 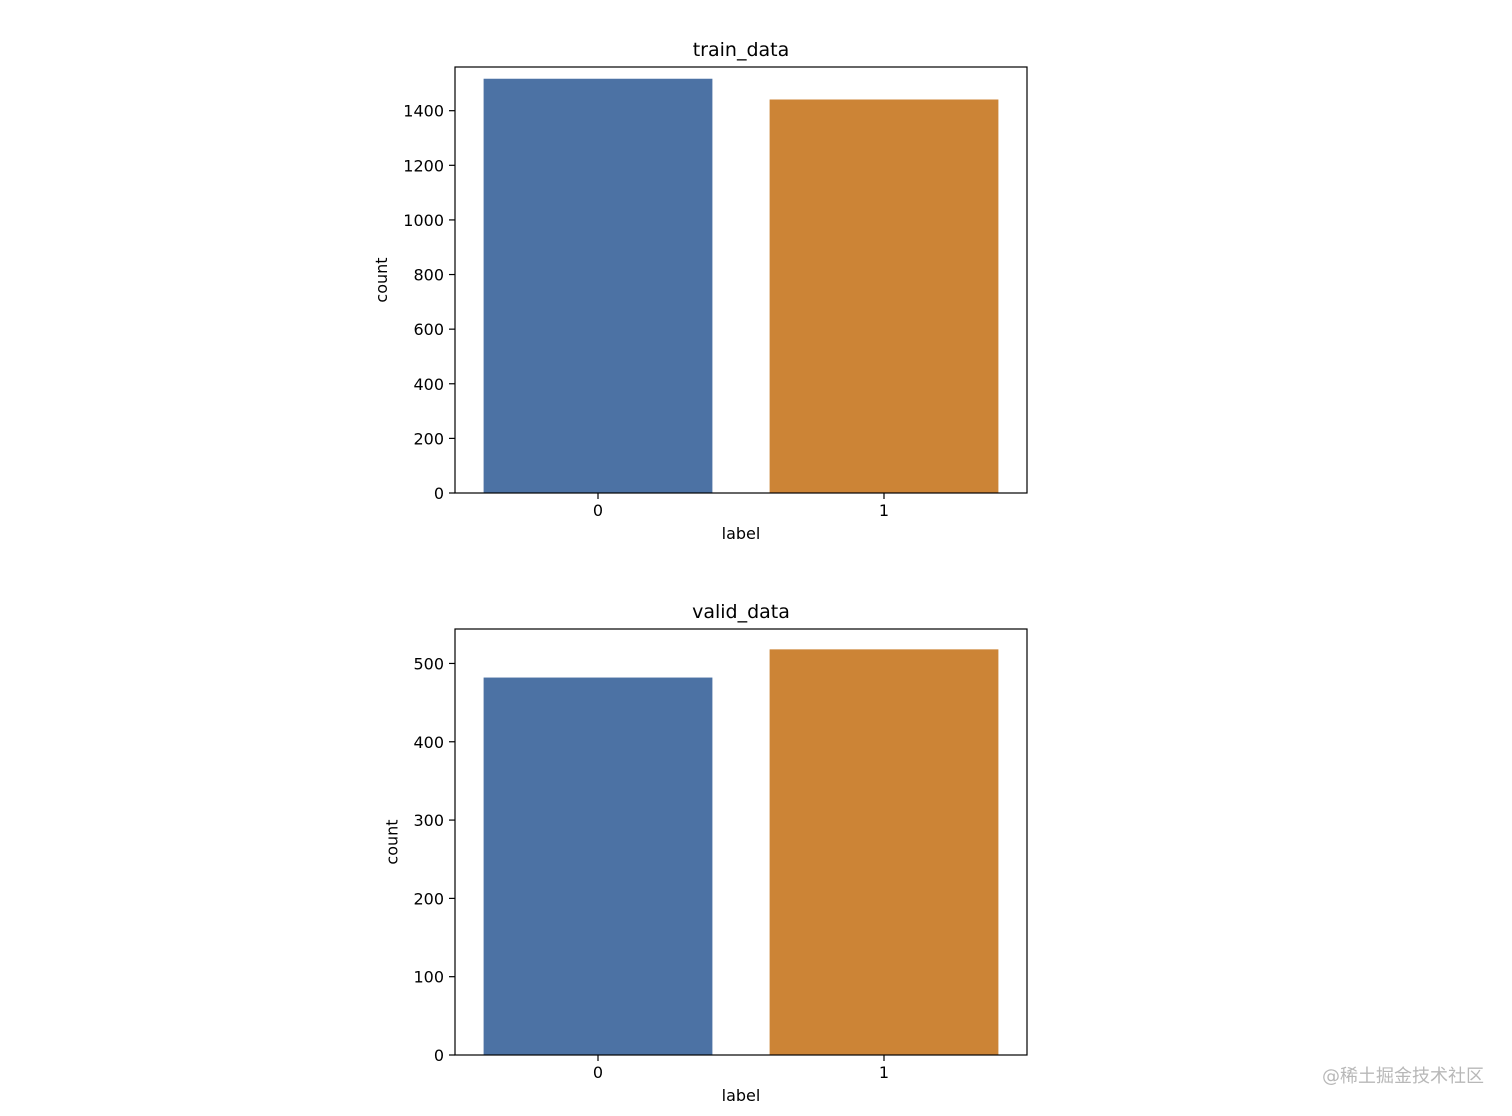 What do you see at coordinates (423, 111) in the screenshot?
I see `y-tick-label: 1400` at bounding box center [423, 111].